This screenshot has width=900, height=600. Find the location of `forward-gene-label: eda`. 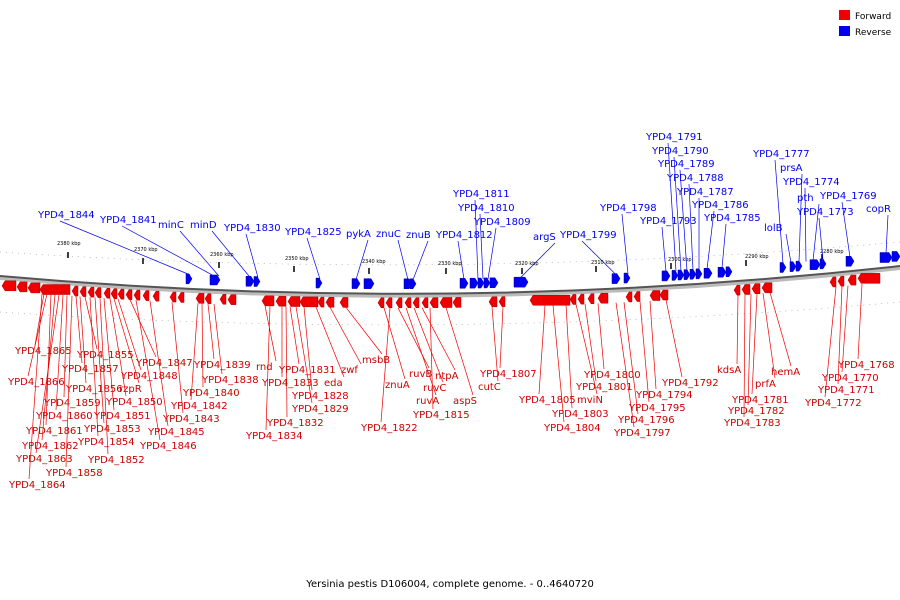

forward-gene-label: eda is located at coordinates (333, 383).